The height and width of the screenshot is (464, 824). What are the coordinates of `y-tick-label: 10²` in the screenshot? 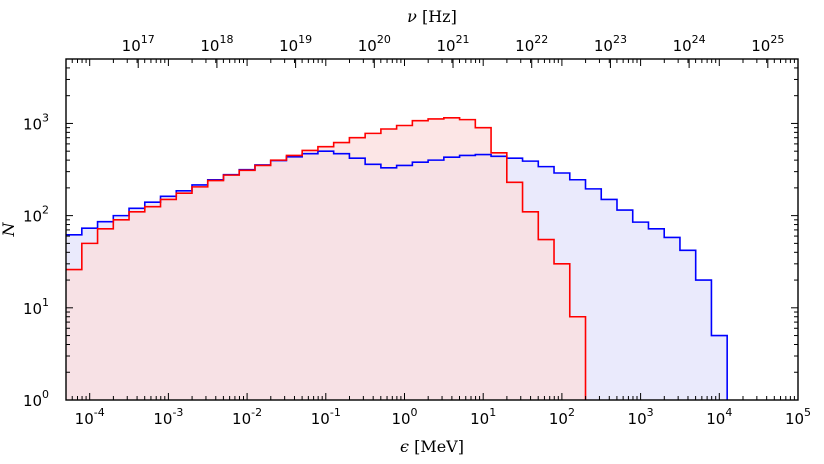 It's located at (36, 215).